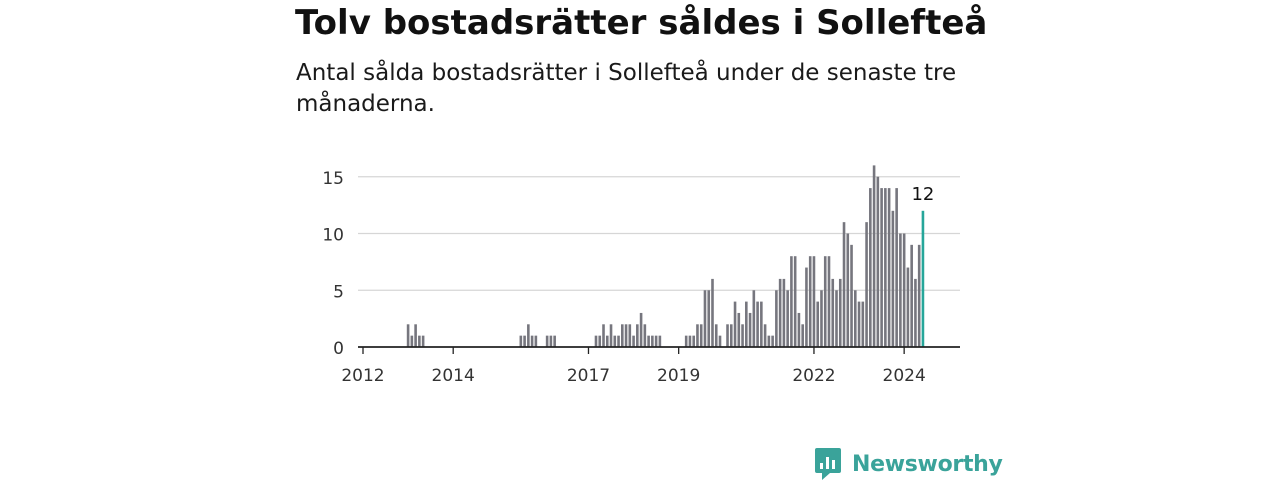 This screenshot has height=482, width=1280. What do you see at coordinates (659, 233) in the screenshot?
I see `gridlines` at bounding box center [659, 233].